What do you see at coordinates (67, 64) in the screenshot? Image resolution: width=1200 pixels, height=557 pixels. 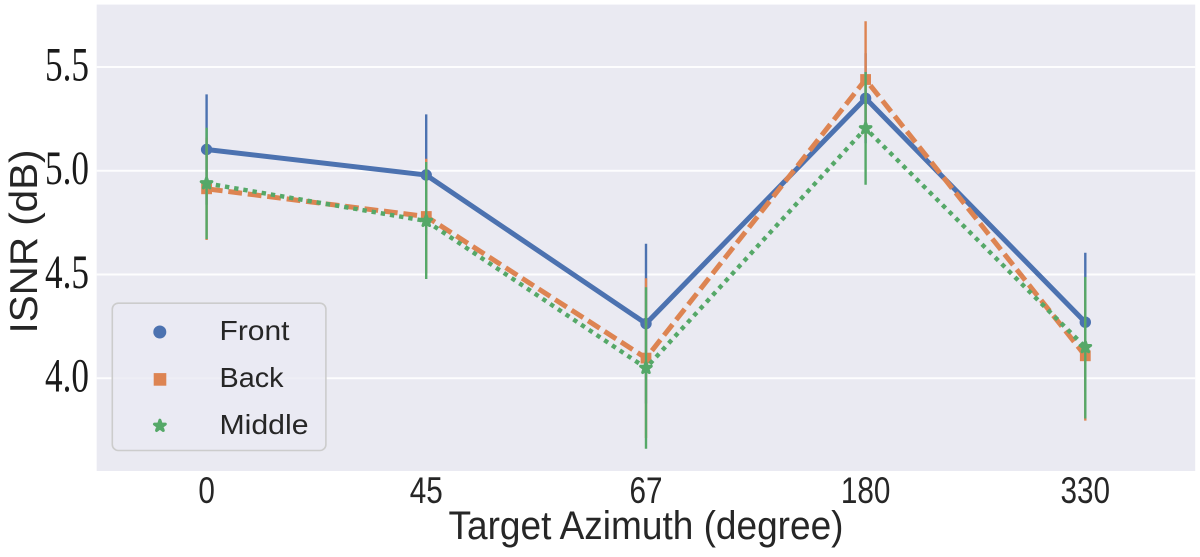 I see `svg-text: 5.5` at bounding box center [67, 64].